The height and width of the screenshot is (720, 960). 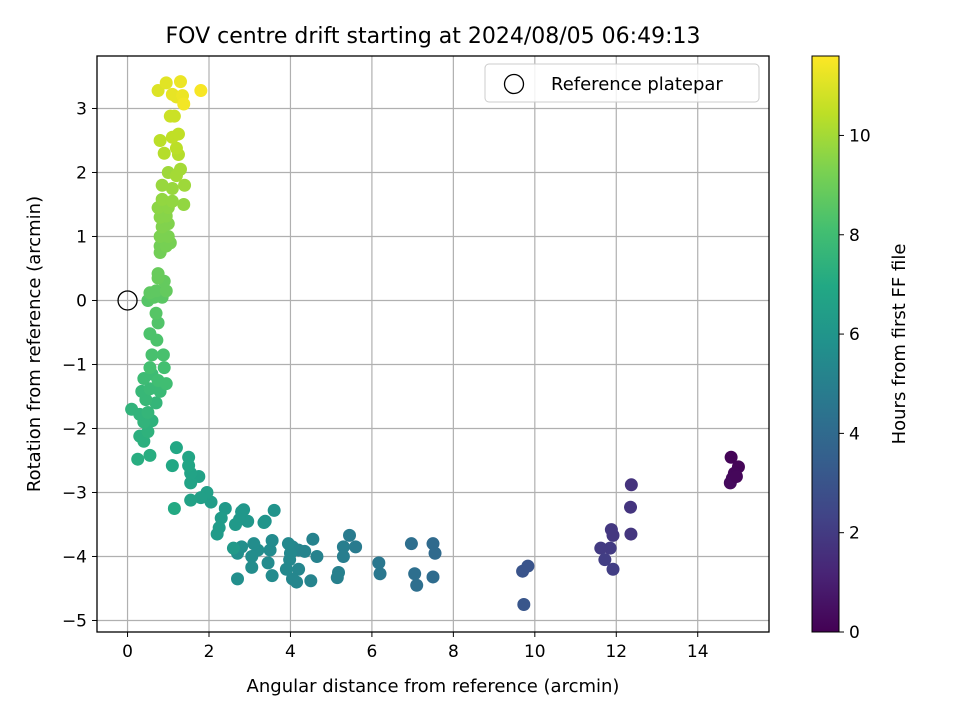 What do you see at coordinates (637, 84) in the screenshot?
I see `legend-label: Reference platepar` at bounding box center [637, 84].